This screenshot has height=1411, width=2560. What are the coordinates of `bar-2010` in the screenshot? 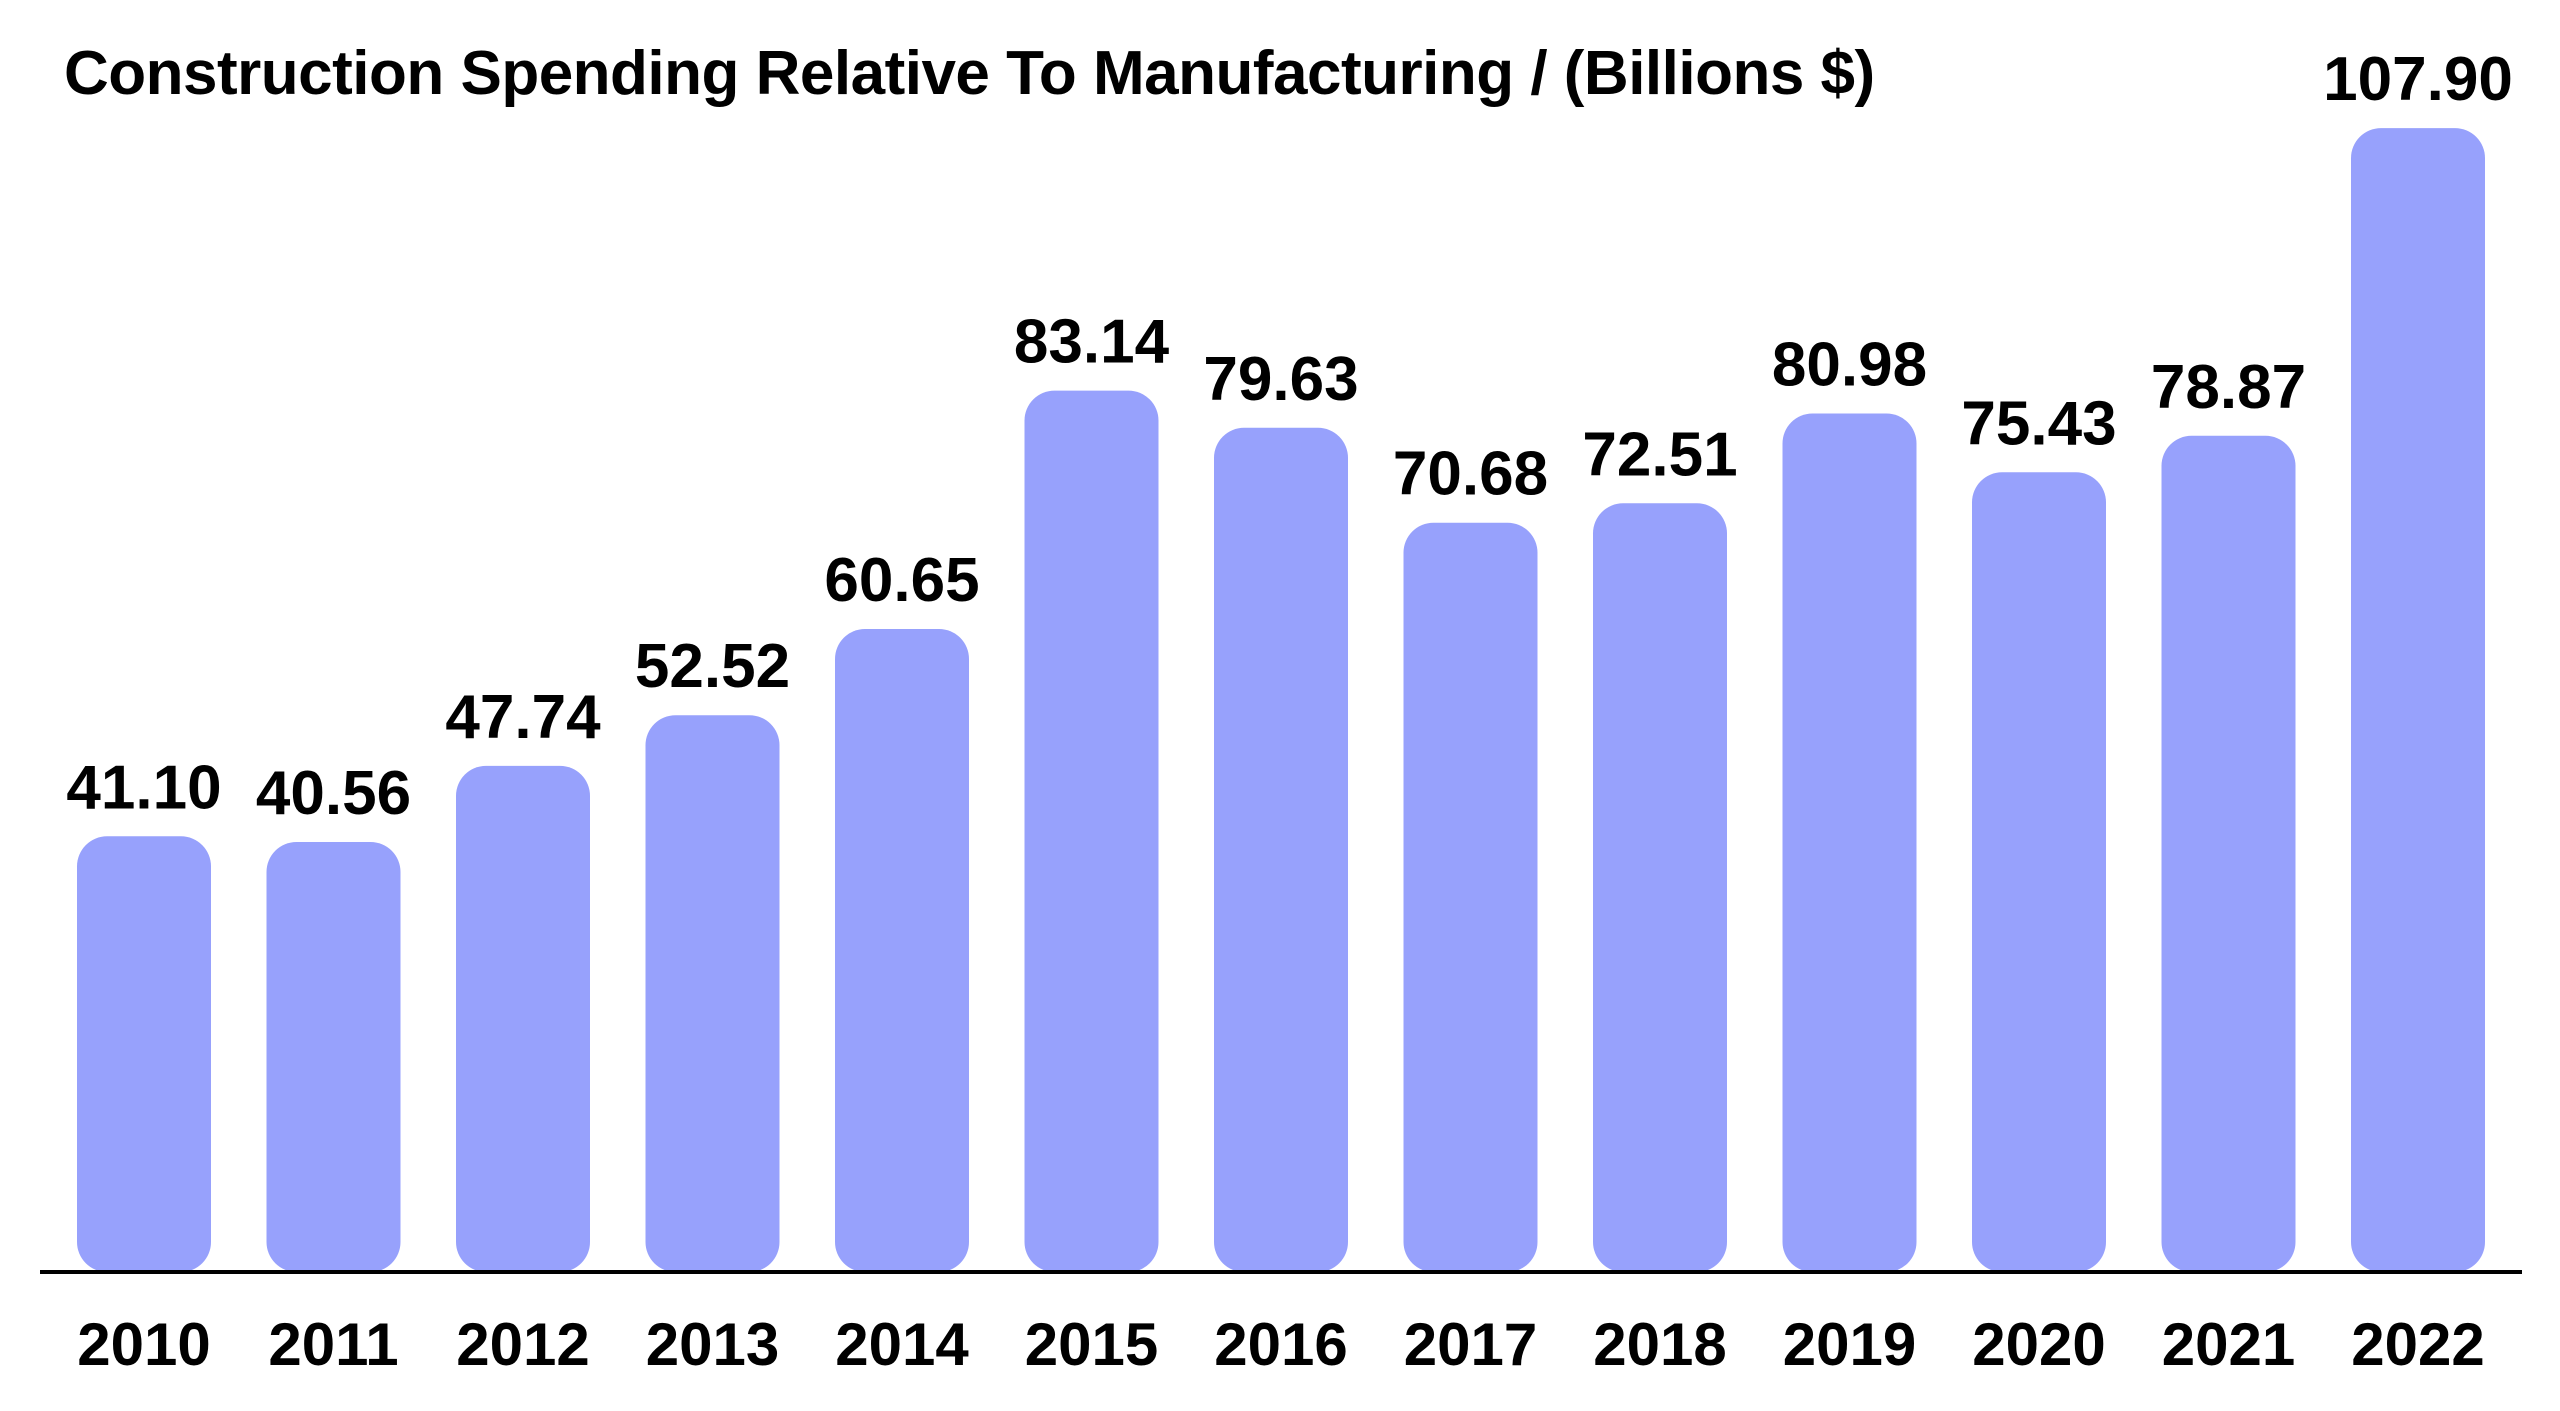 It's located at (144, 1054).